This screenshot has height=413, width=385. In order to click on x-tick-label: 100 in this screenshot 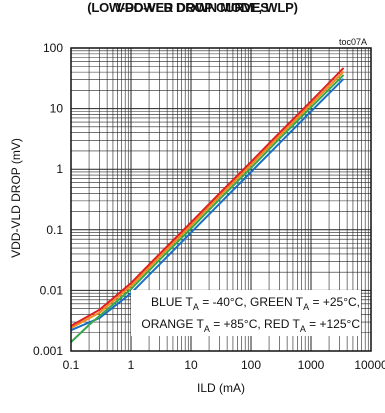, I will do `click(251, 365)`.